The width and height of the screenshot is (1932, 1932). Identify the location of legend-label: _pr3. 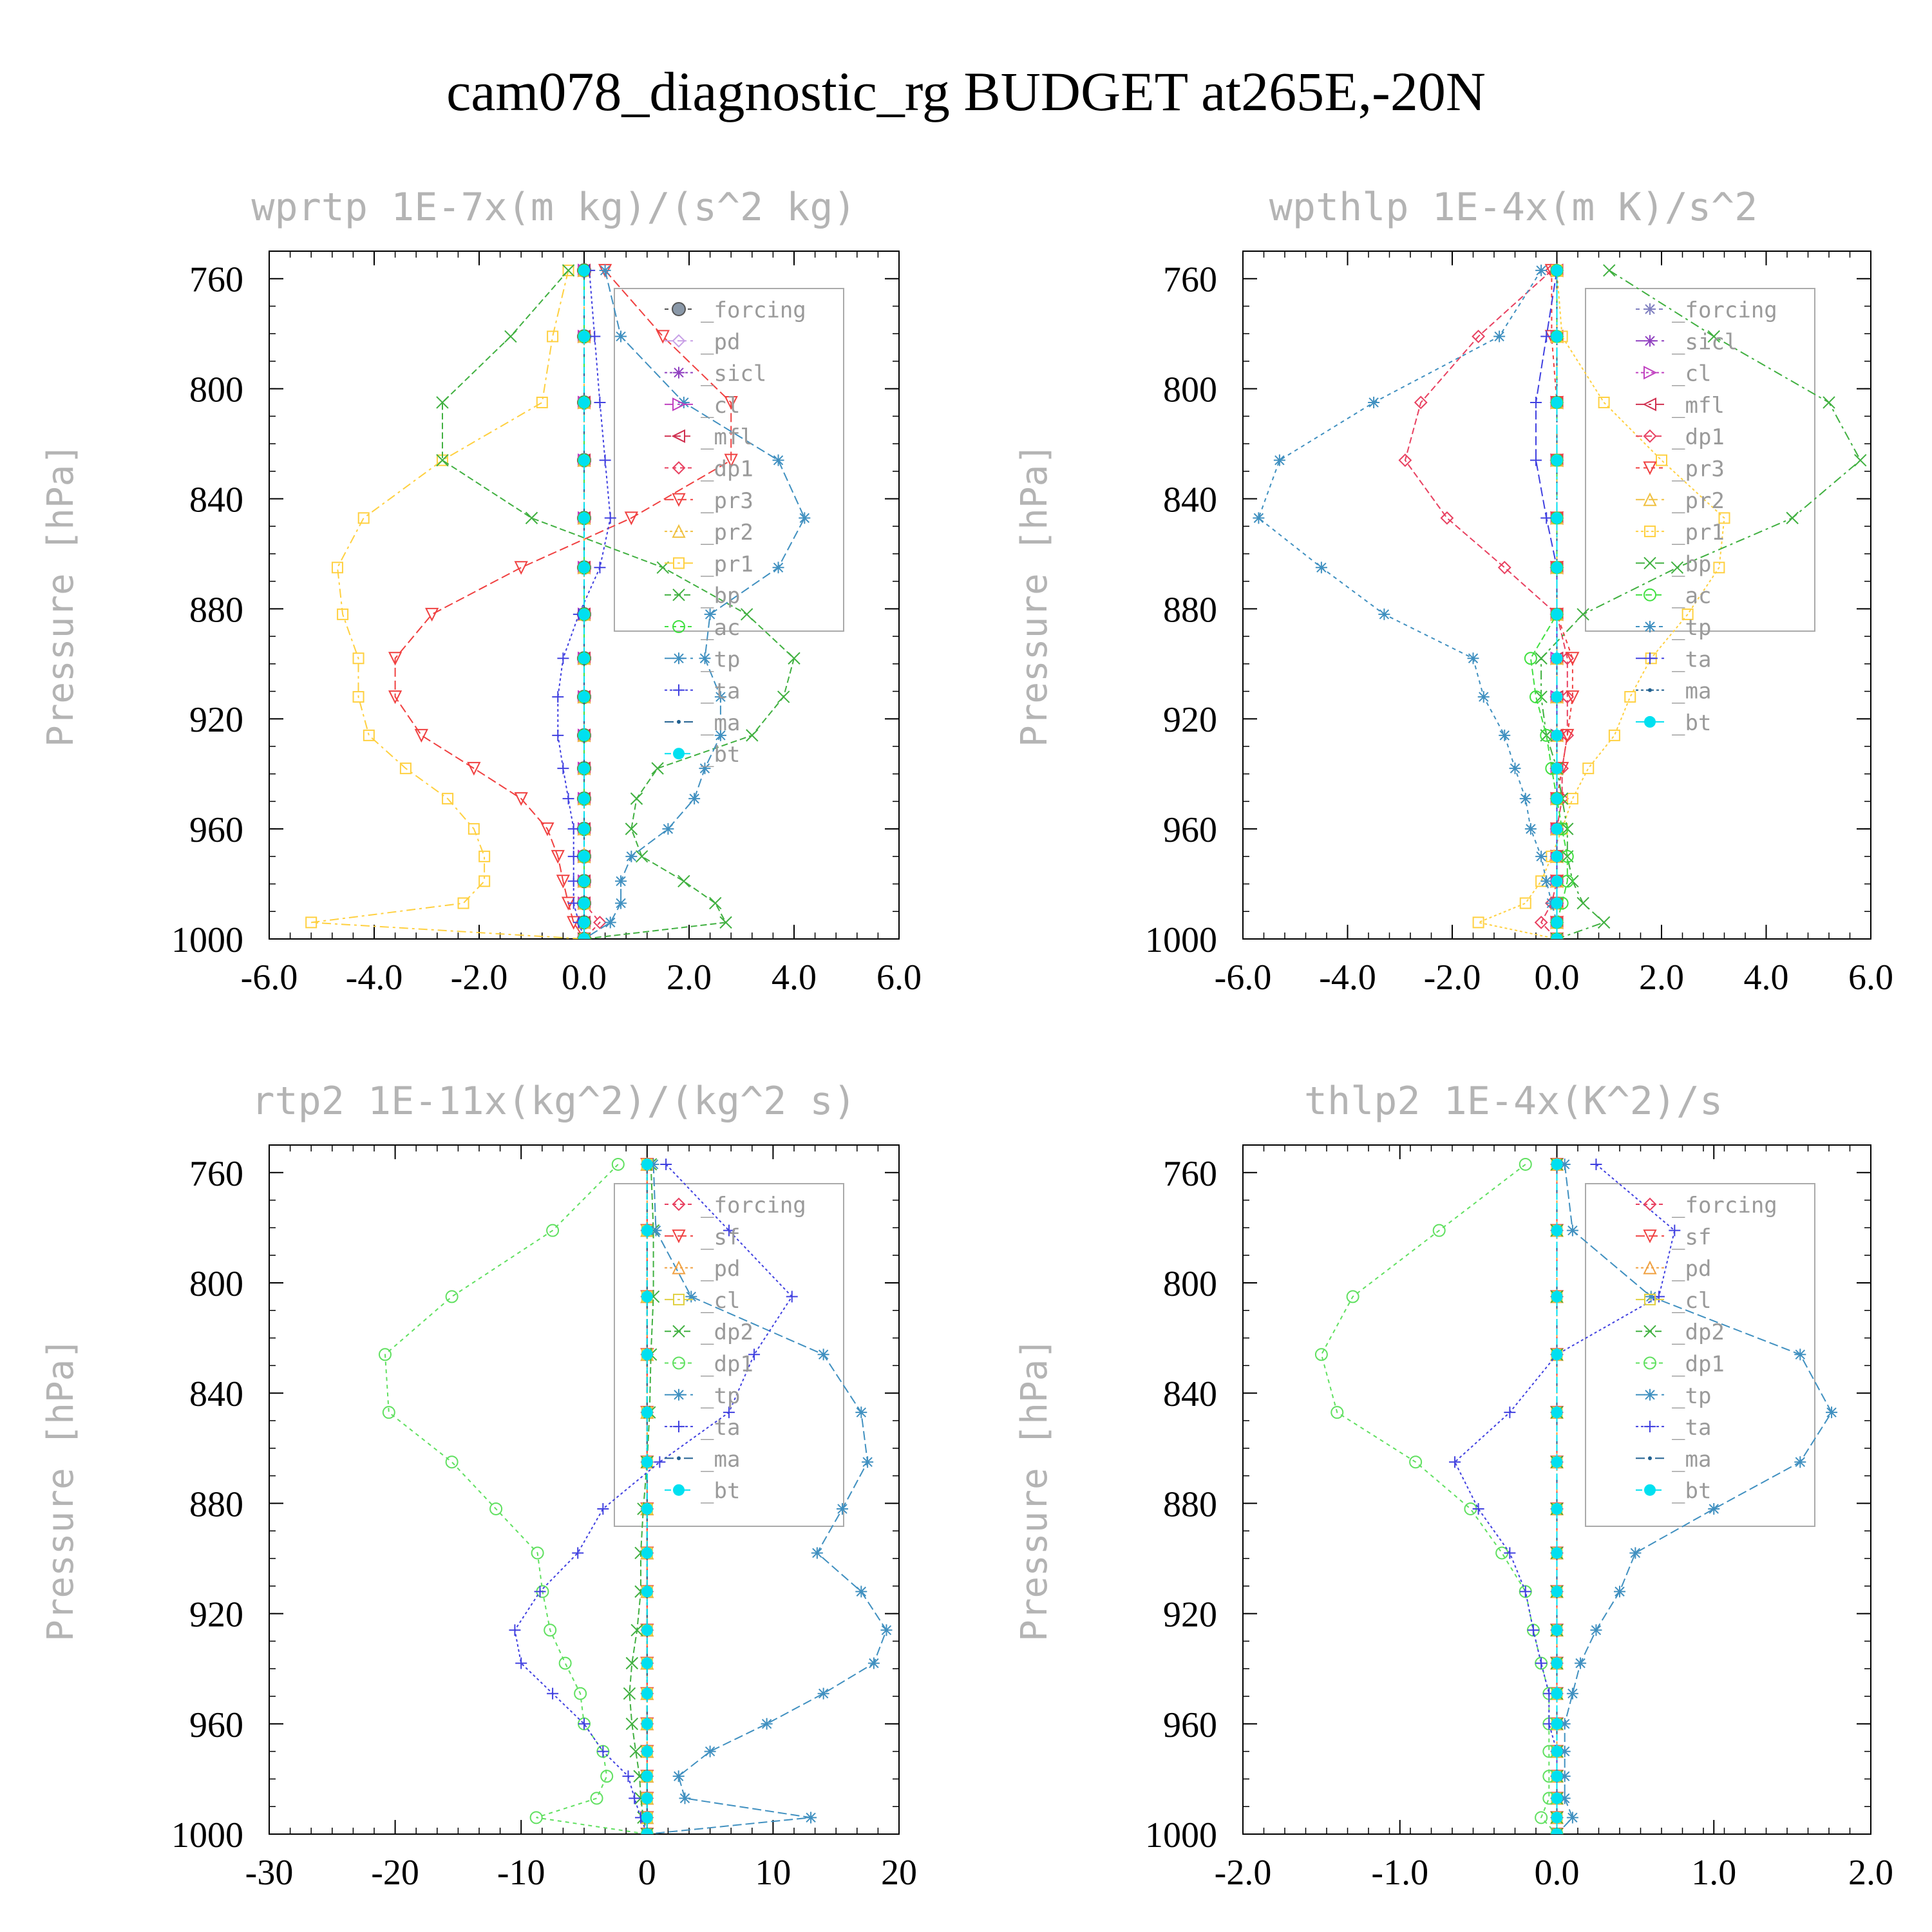
(727, 501).